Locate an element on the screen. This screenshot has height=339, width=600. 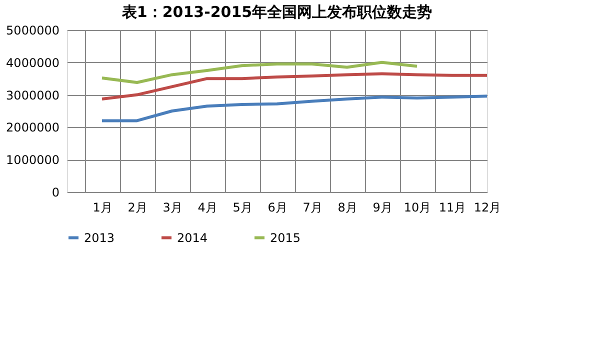
y-tick-label: 4000000 is located at coordinates (33, 63).